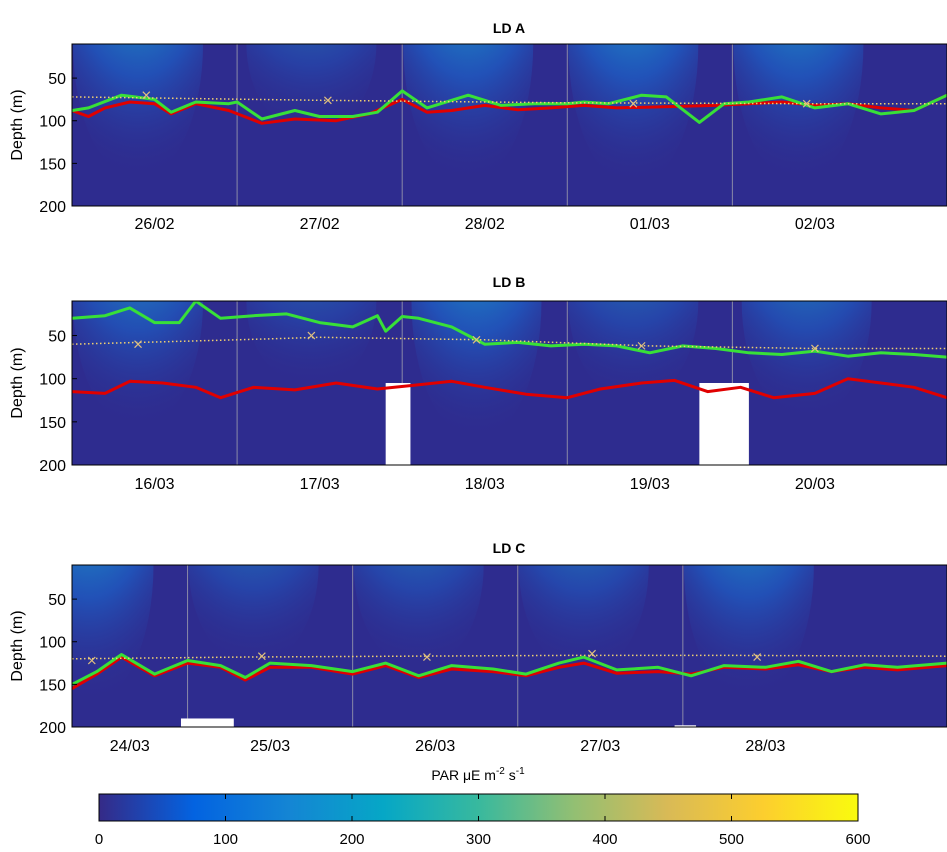  I want to click on colorbar-tick-label: 300, so click(478, 839).